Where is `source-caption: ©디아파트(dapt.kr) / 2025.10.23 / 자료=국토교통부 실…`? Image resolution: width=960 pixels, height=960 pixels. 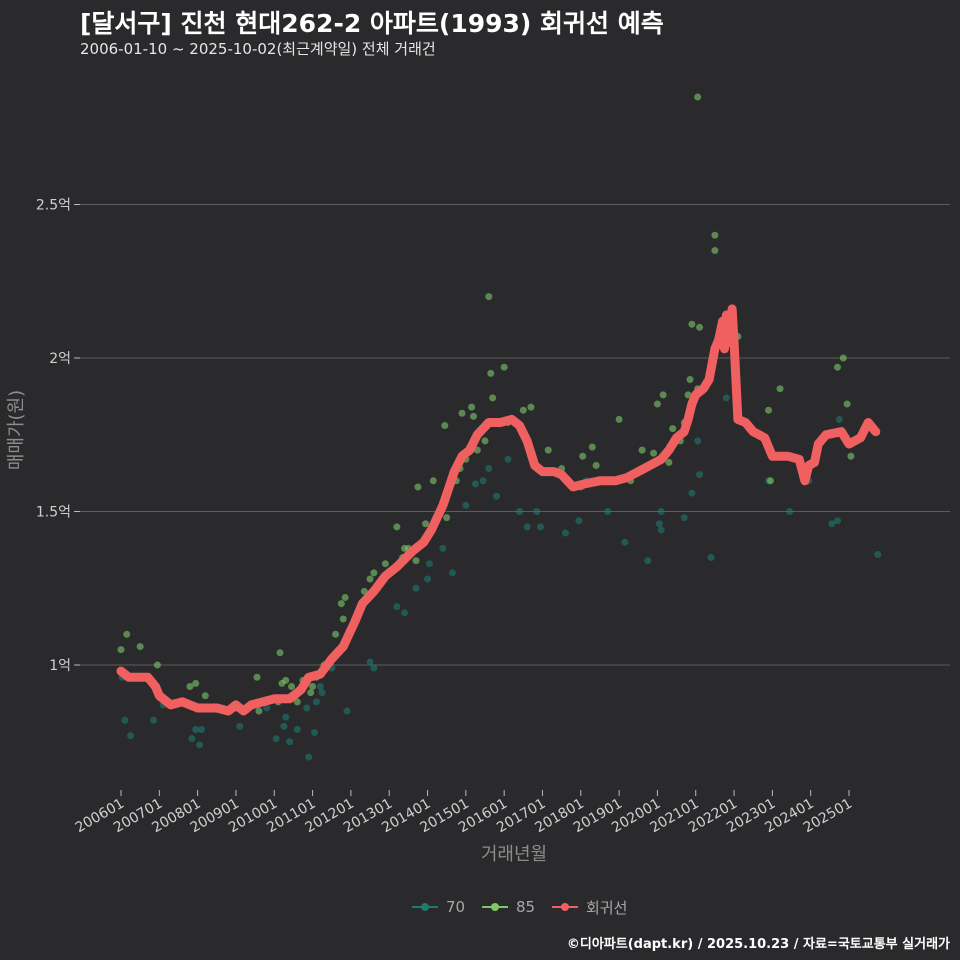 source-caption: ©디아파트(dapt.kr) / 2025.10.23 / 자료=국토교통부 실… is located at coordinates (758, 944).